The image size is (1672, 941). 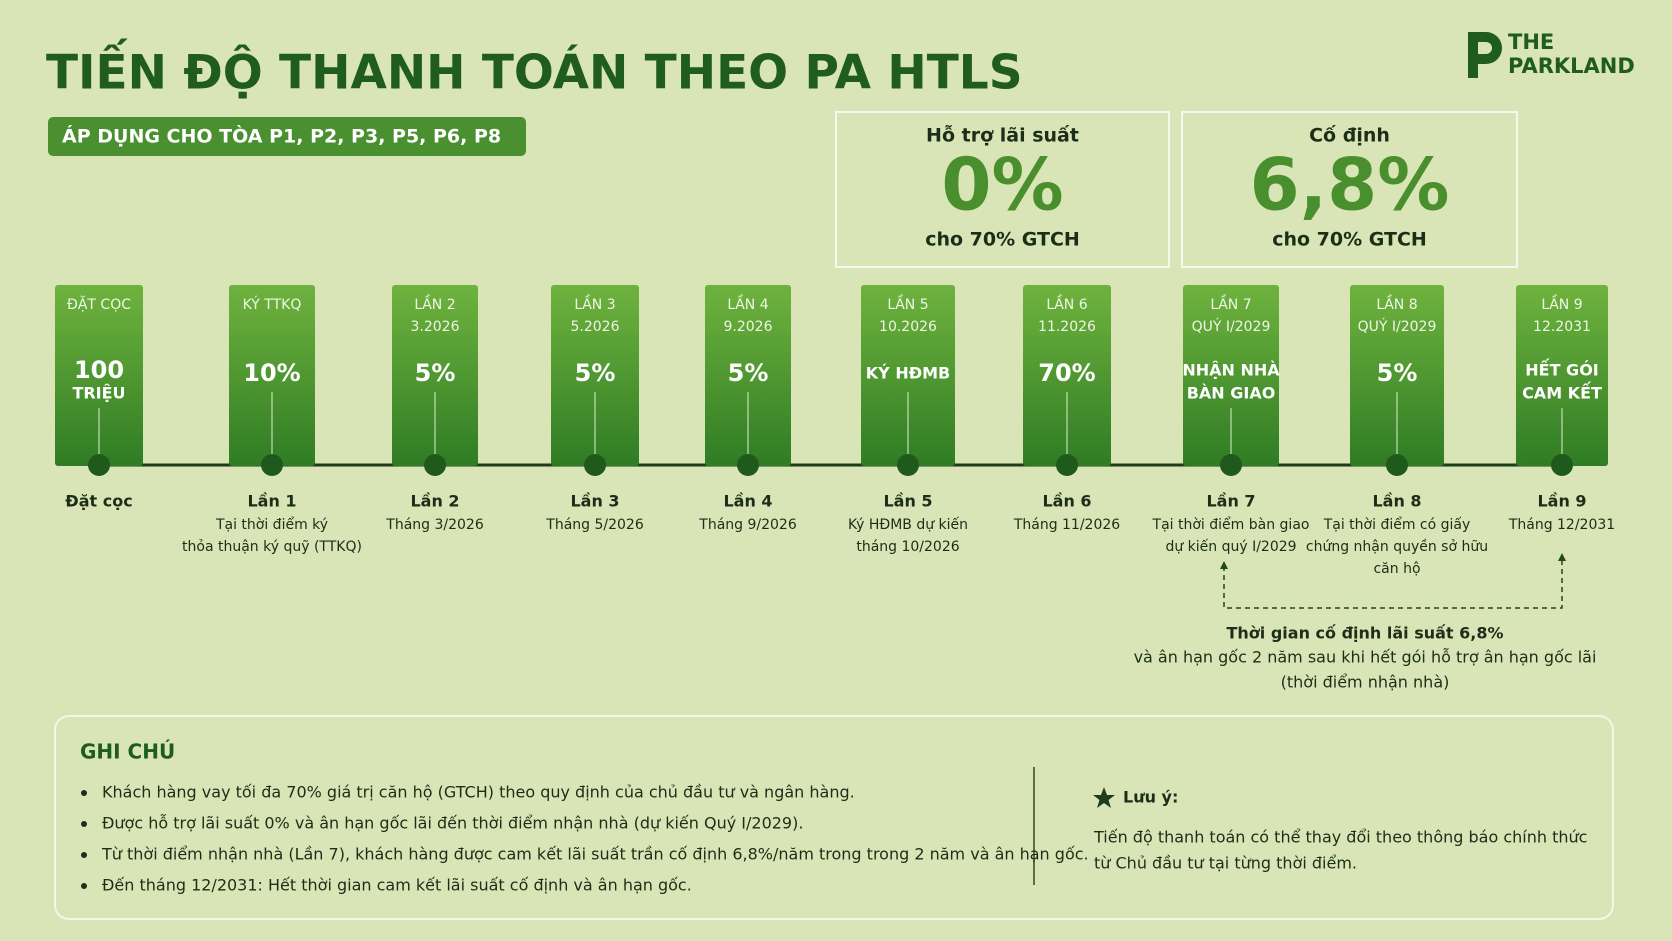 I want to click on card-tag: 12.2031, so click(x=1562, y=327).